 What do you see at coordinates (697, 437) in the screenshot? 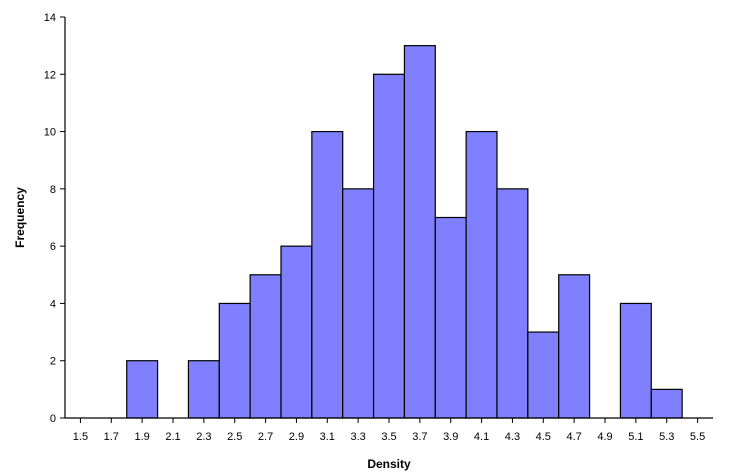
I see `x-tick-label-20: 5.5` at bounding box center [697, 437].